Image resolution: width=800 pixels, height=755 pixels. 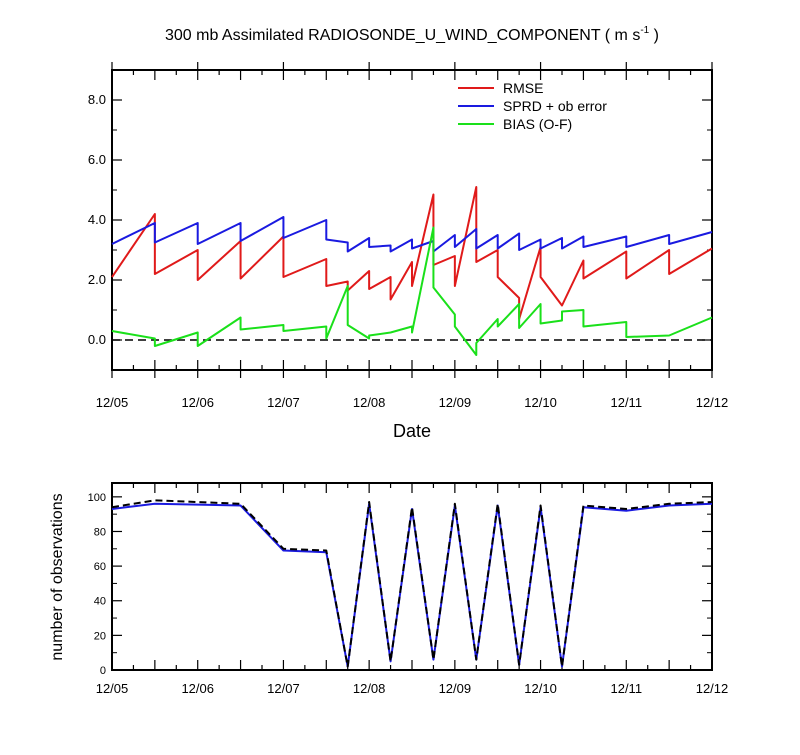 What do you see at coordinates (197, 402) in the screenshot?
I see `top-x-tick-label: 12/06` at bounding box center [197, 402].